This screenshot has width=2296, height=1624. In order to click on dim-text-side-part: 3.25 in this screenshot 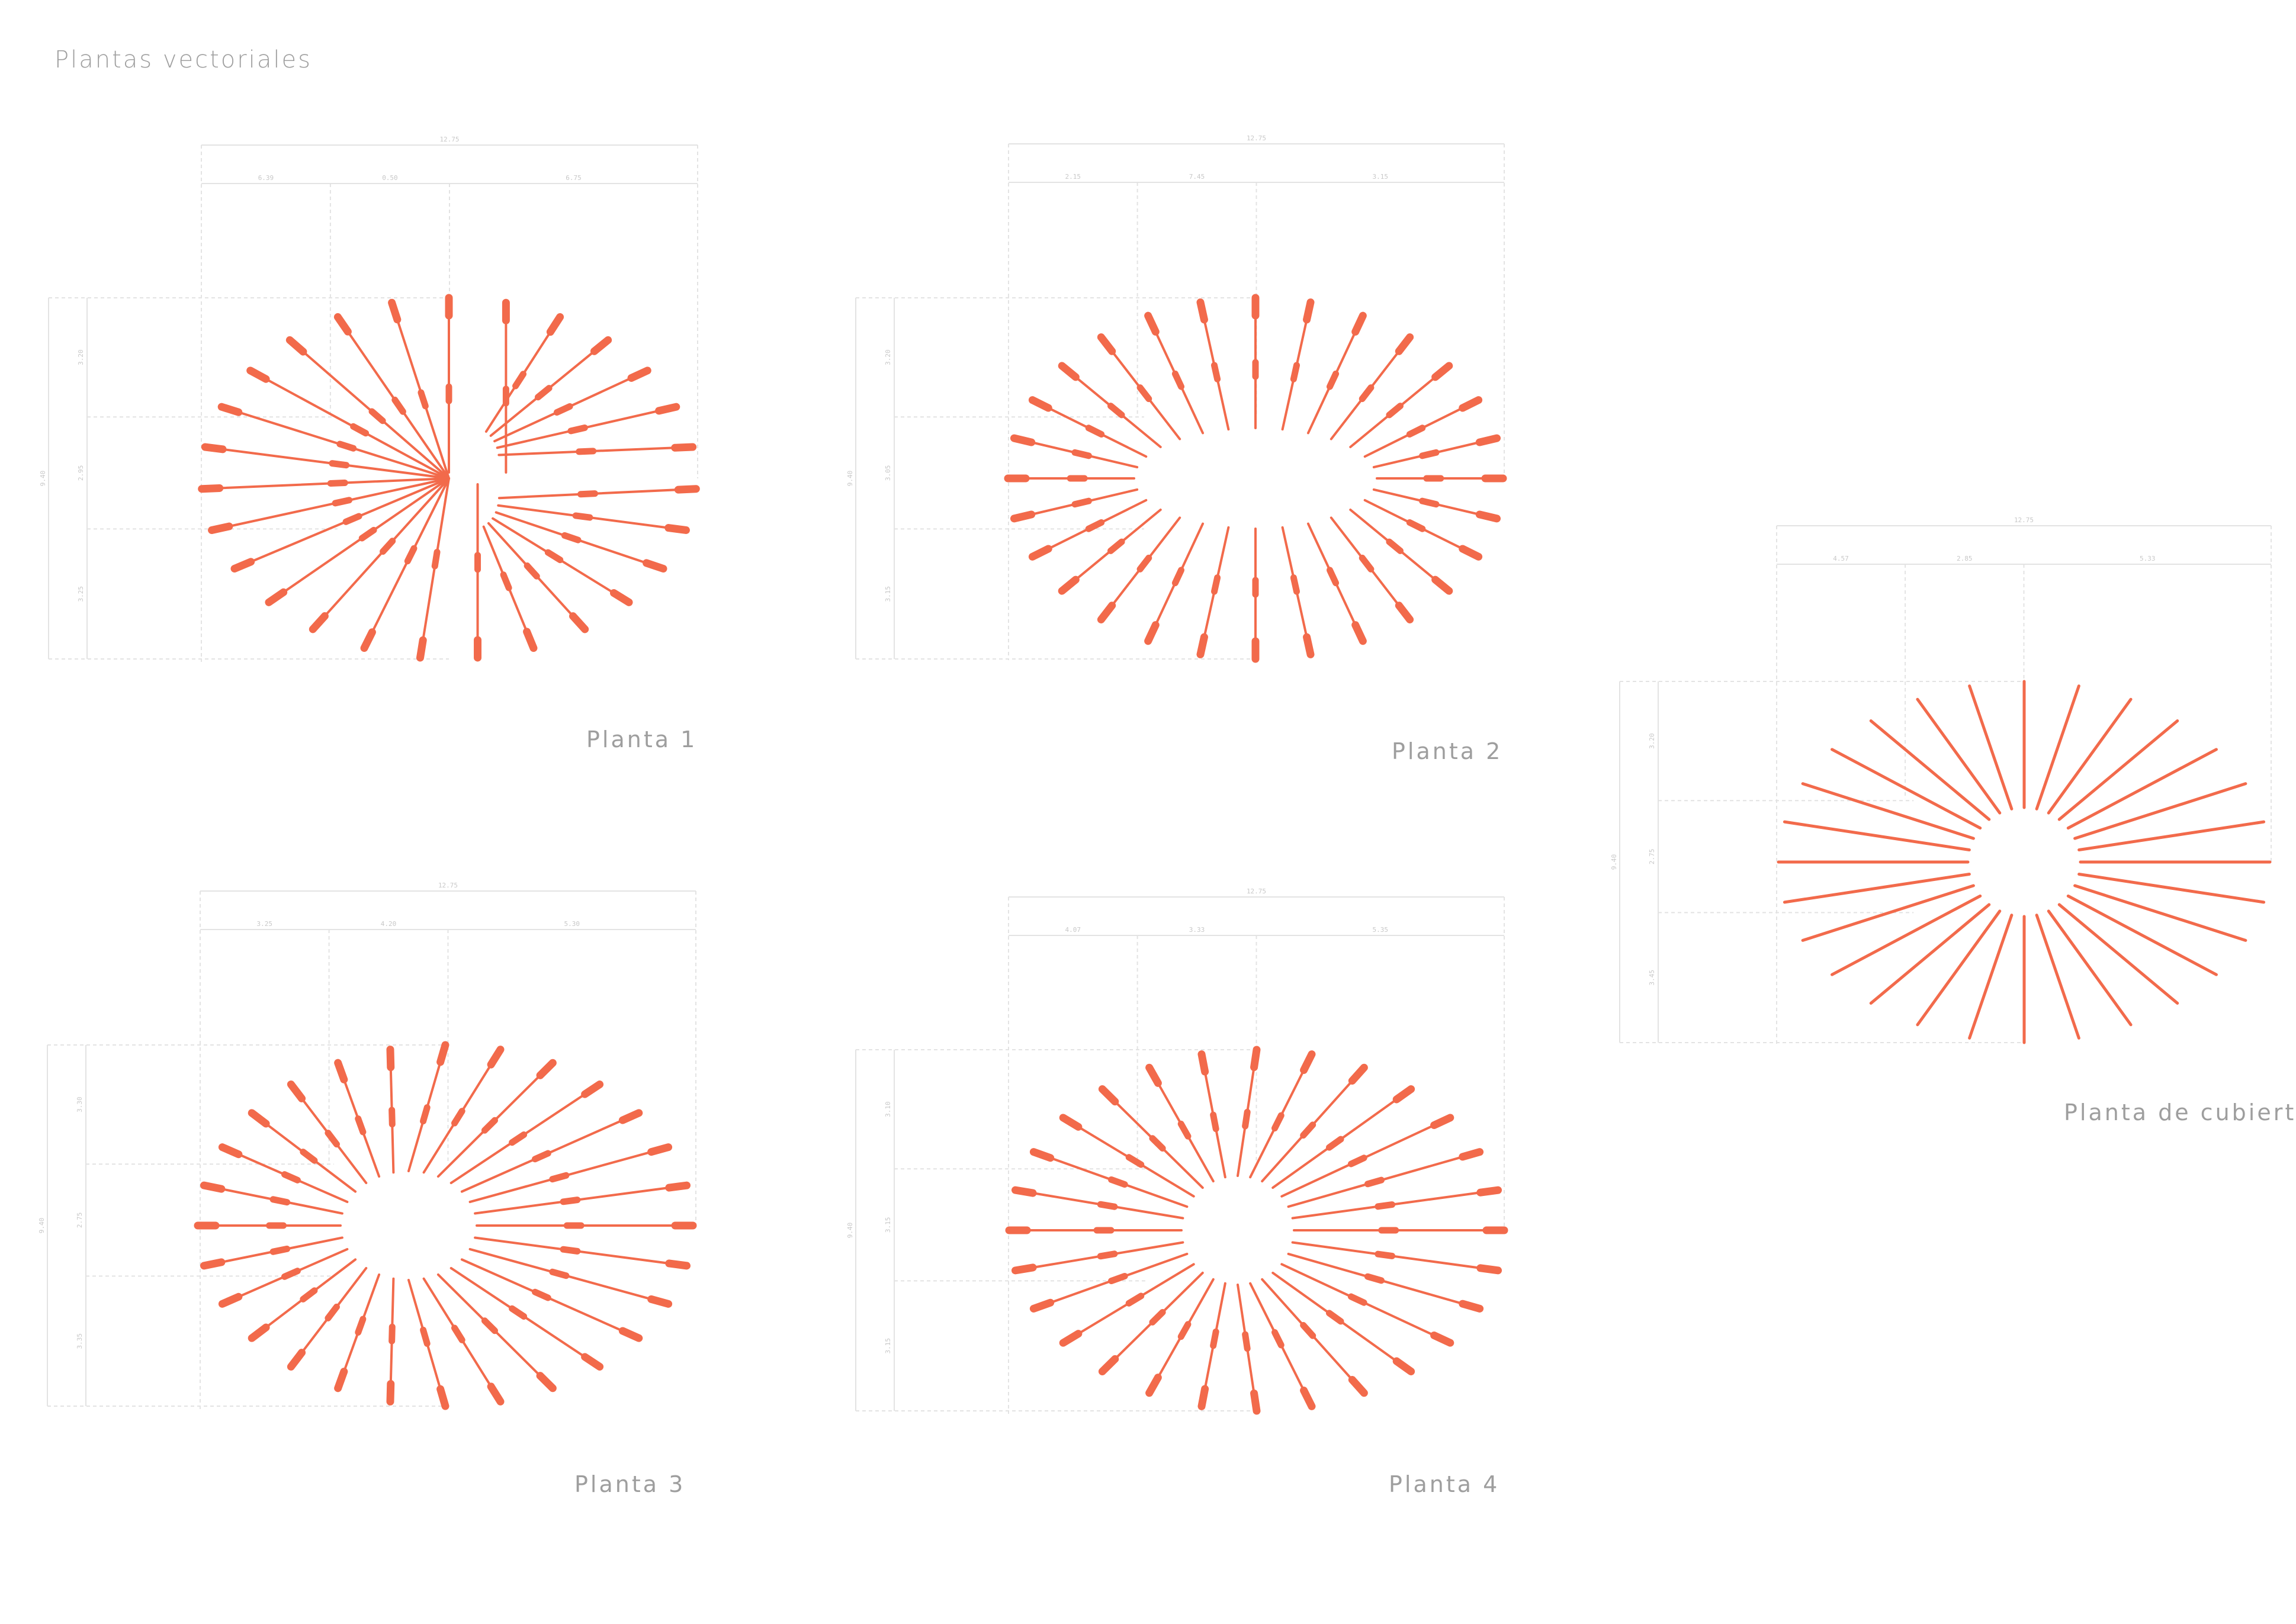, I will do `click(81, 594)`.